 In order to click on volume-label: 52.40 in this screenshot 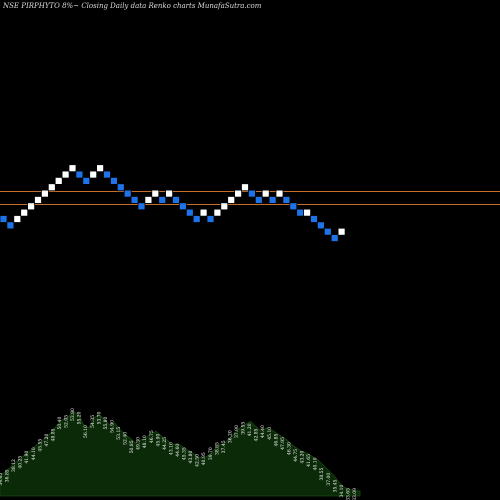, I will do `click(126, 438)`.